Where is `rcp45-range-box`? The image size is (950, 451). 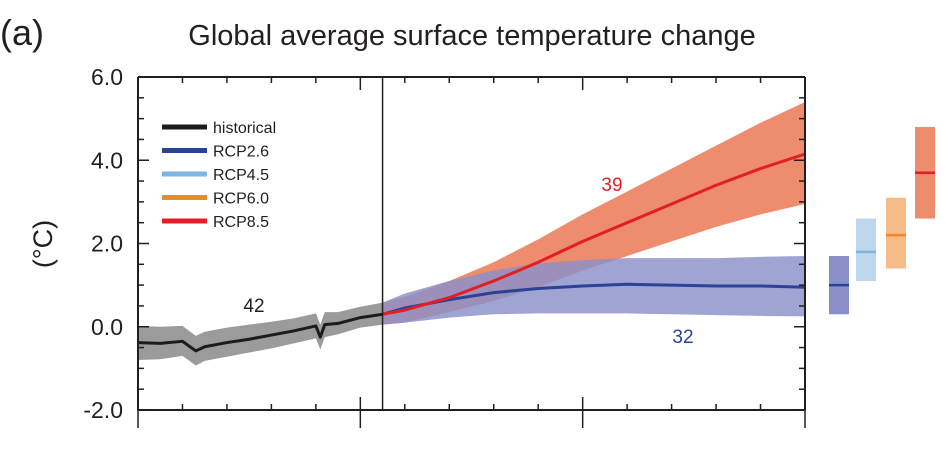
rcp45-range-box is located at coordinates (866, 249).